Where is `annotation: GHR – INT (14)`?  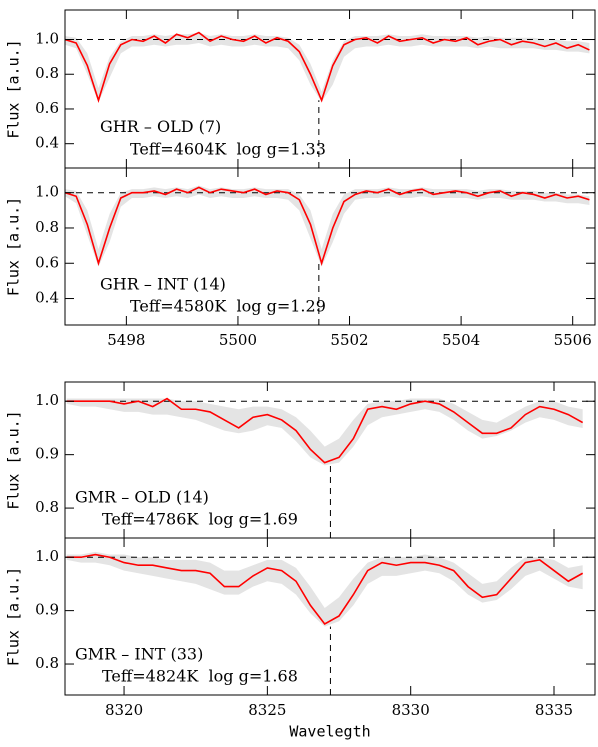 annotation: GHR – INT (14) is located at coordinates (163, 283).